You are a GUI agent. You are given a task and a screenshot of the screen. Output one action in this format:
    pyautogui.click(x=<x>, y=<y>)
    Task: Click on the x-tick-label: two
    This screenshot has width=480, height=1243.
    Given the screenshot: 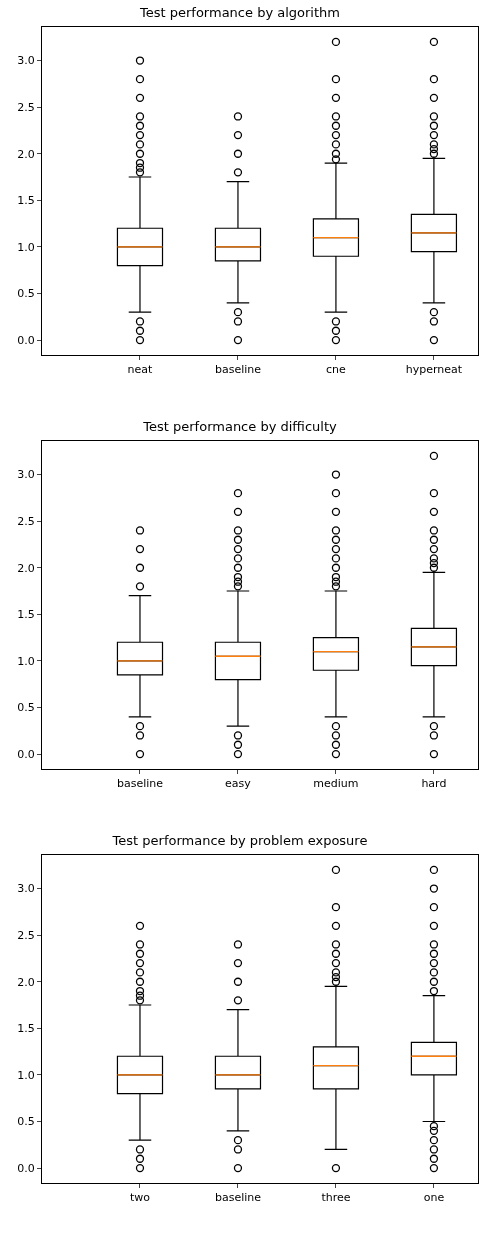 What is the action you would take?
    pyautogui.click(x=140, y=1198)
    